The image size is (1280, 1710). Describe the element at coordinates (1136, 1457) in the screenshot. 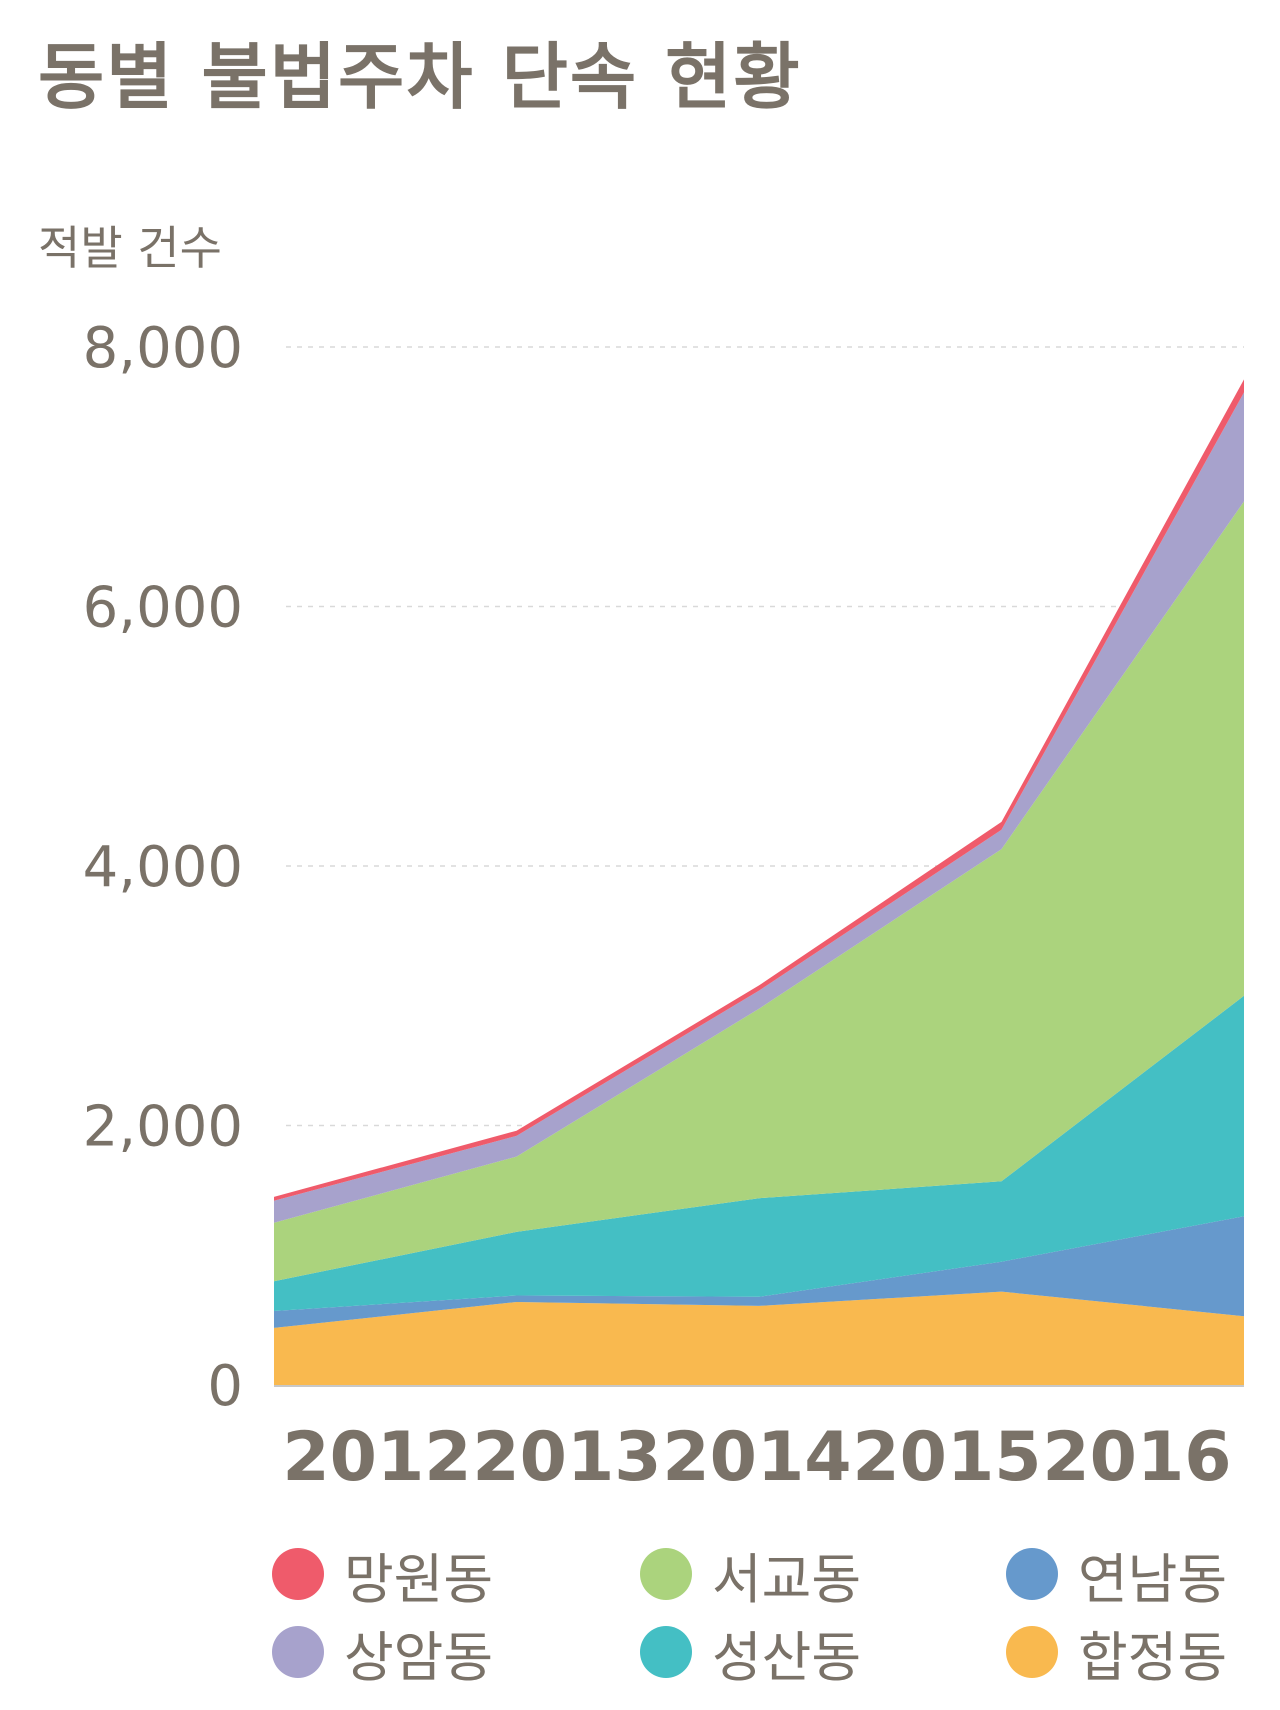

I see `x-tick-label: 2016` at that location.